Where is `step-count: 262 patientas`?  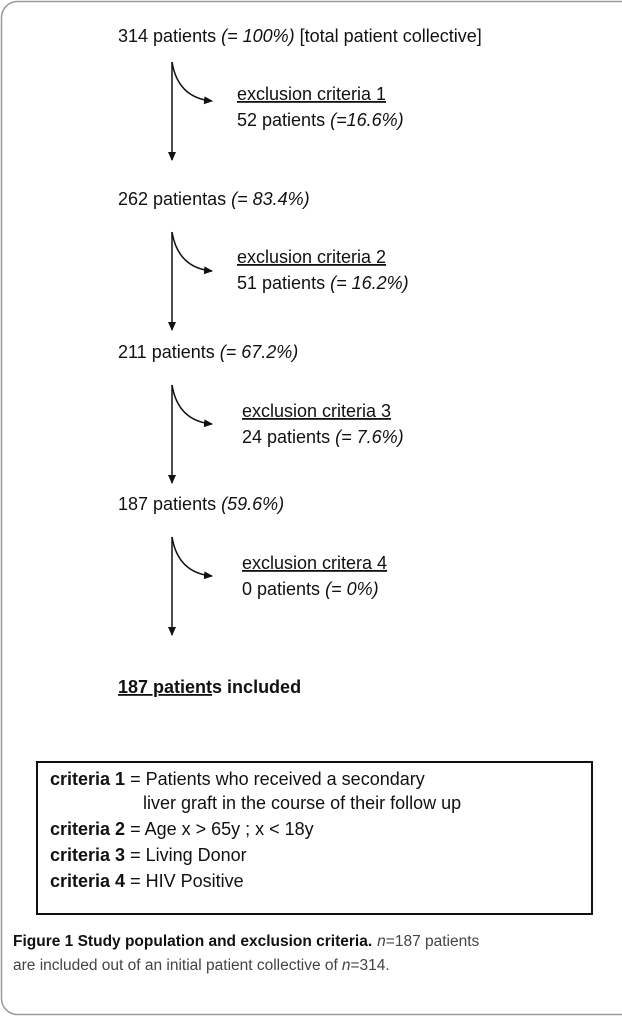
step-count: 262 patientas is located at coordinates (172, 199).